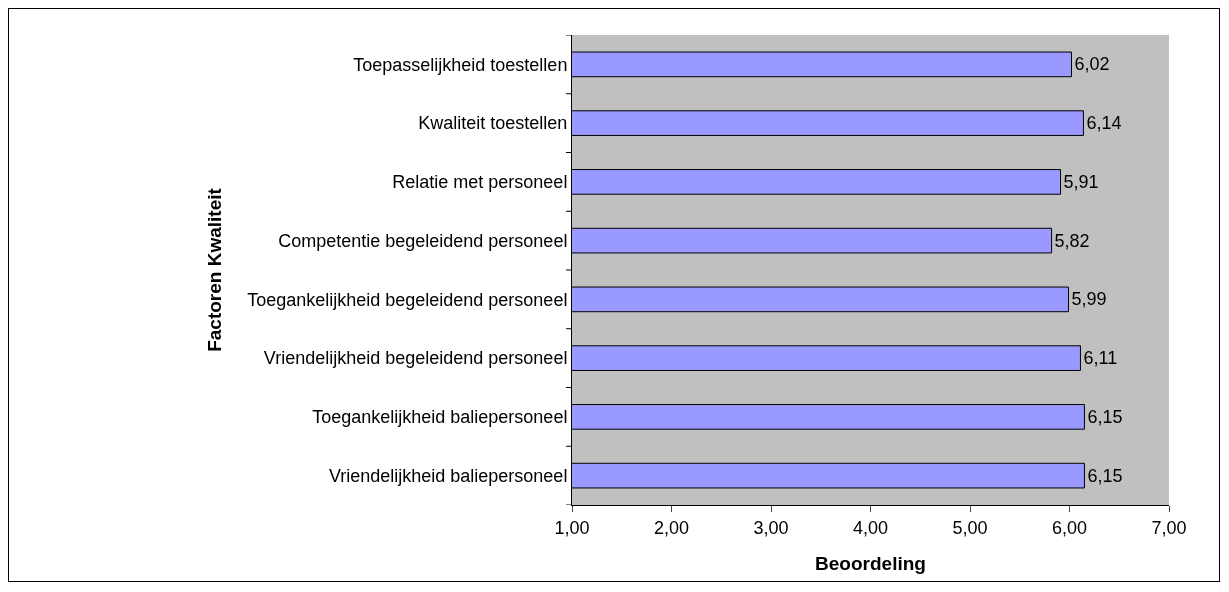 This screenshot has width=1229, height=592. Describe the element at coordinates (870, 527) in the screenshot. I see `x-tick-label: 4,00` at that location.